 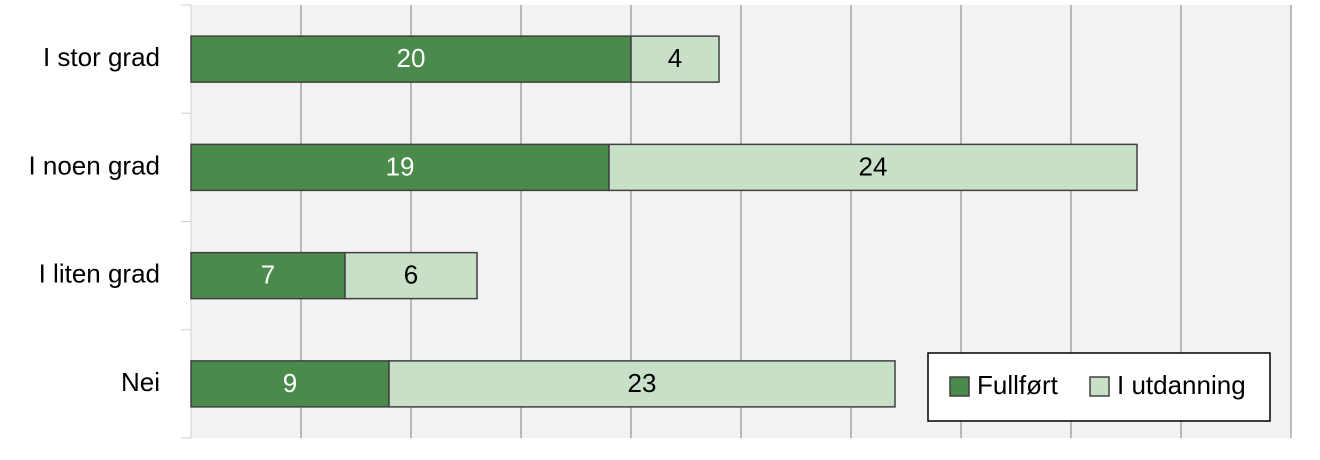 I want to click on legend-label: I utdanning, so click(x=1181, y=385).